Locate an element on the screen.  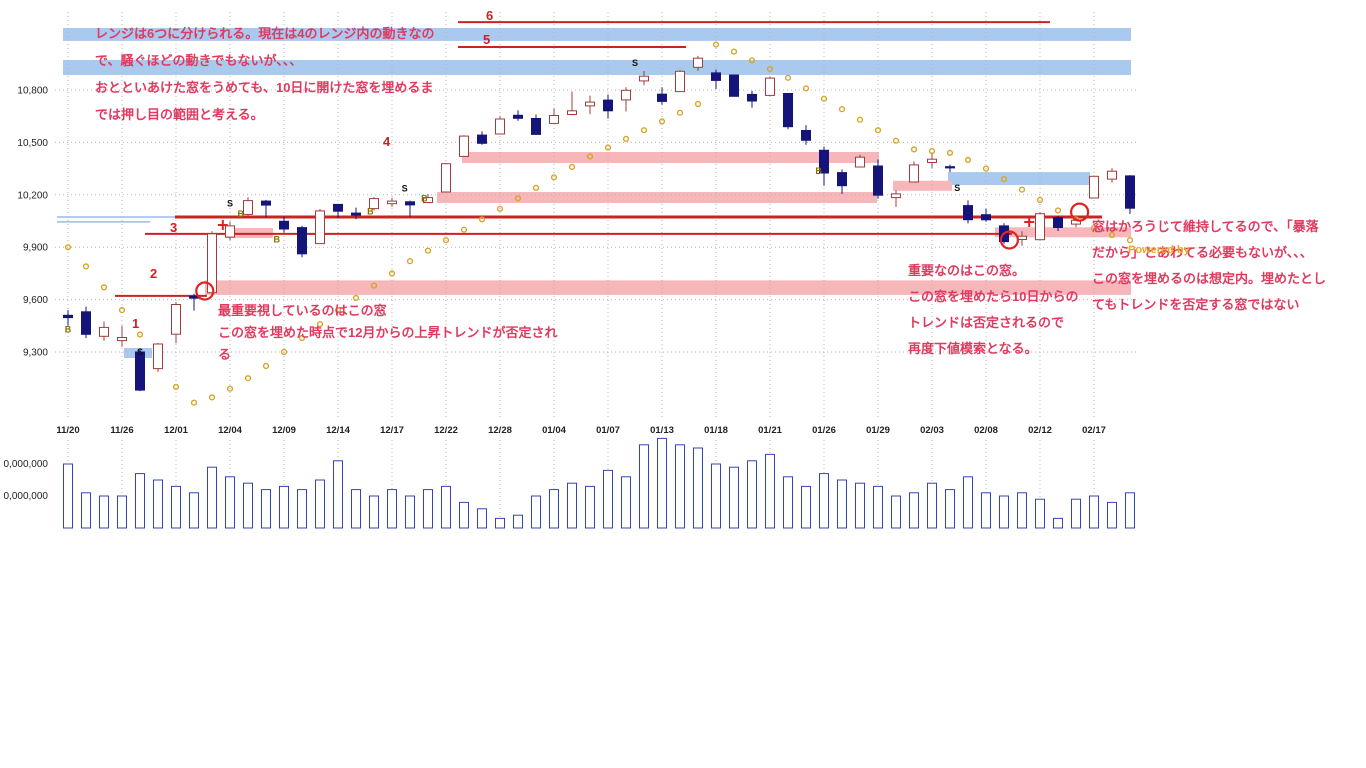
svg-text: 9,600 is located at coordinates (35, 300).